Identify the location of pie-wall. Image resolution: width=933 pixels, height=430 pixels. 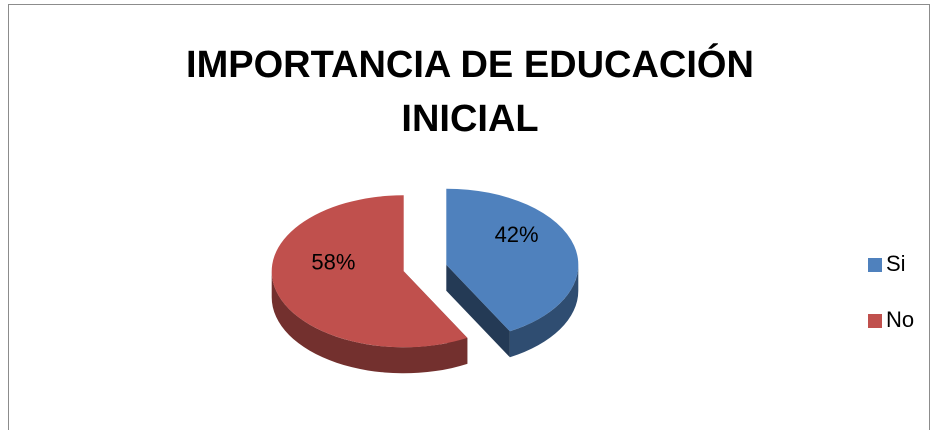
(478, 311).